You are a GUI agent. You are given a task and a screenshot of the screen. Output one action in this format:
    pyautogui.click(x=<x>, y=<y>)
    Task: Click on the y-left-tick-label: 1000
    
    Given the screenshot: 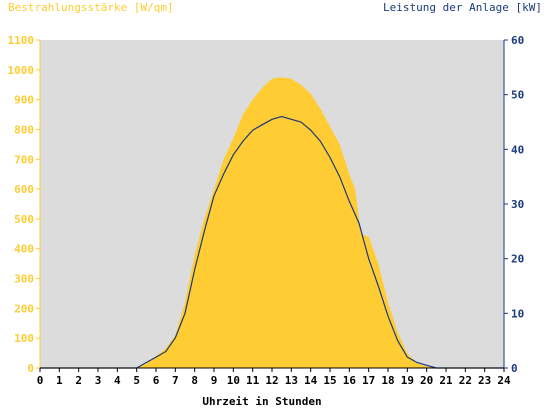 What is the action you would take?
    pyautogui.click(x=21, y=70)
    